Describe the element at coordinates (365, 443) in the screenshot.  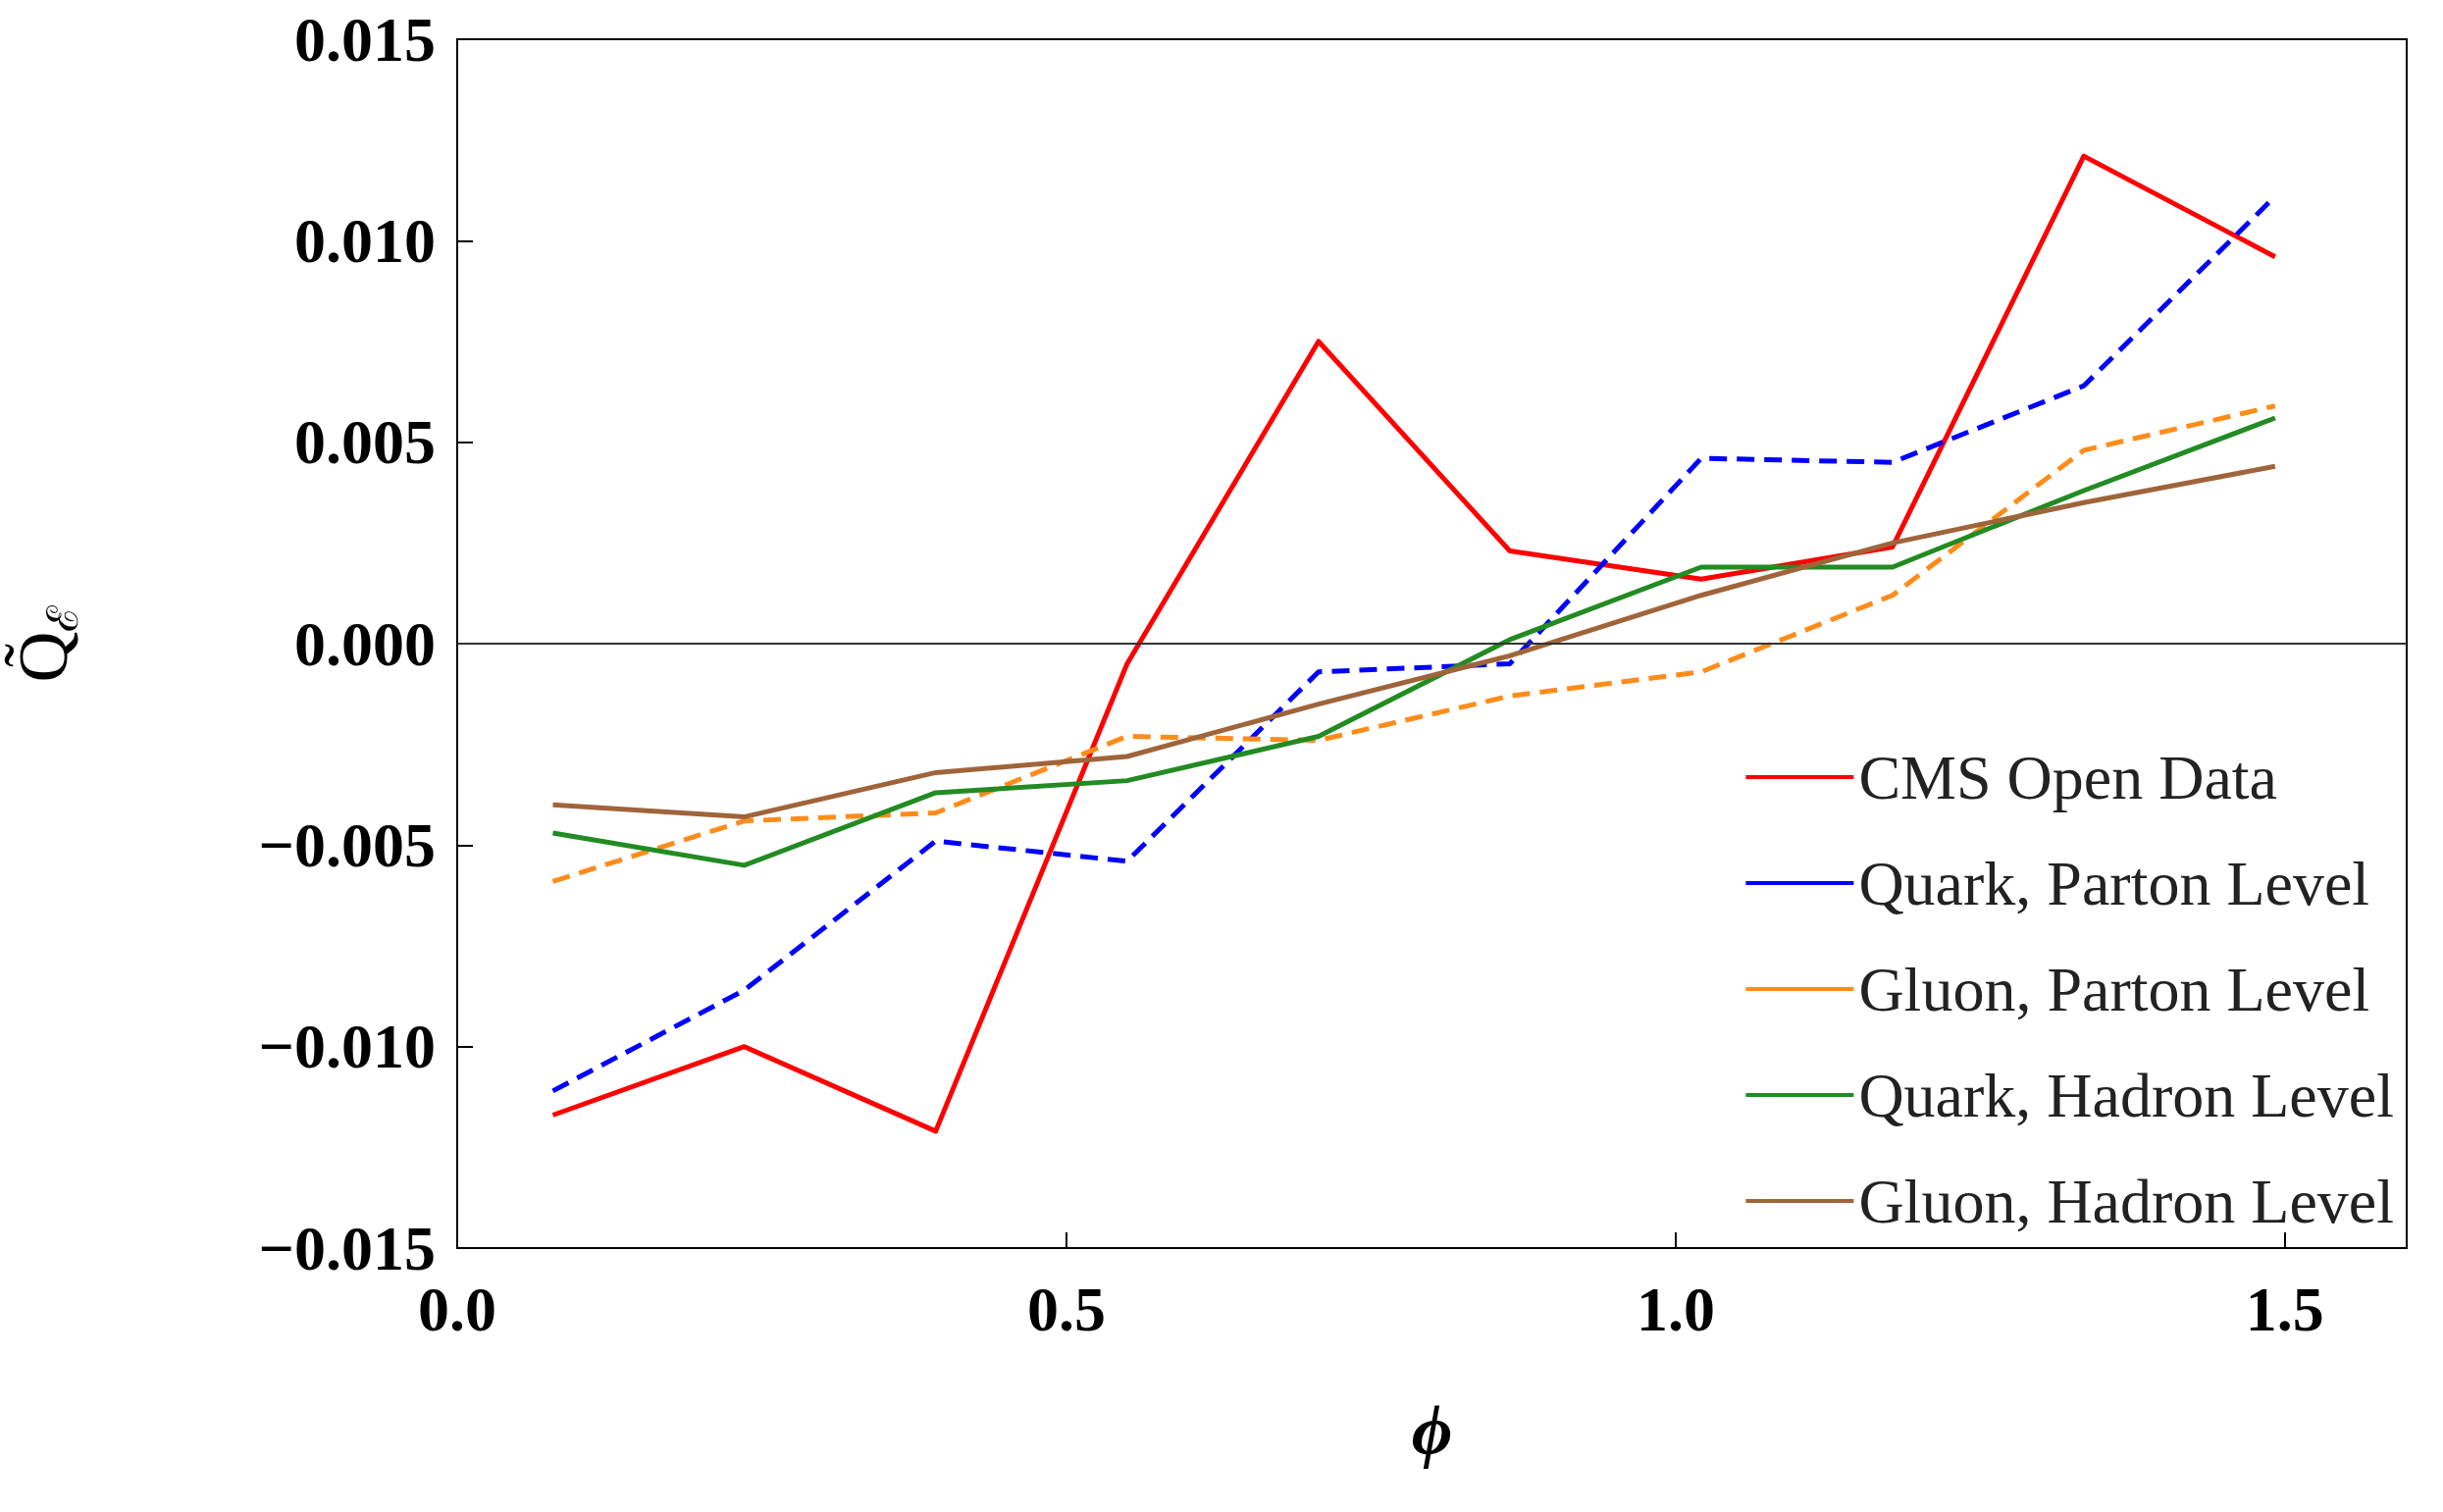
I see `y-tick-label: 0.005` at that location.